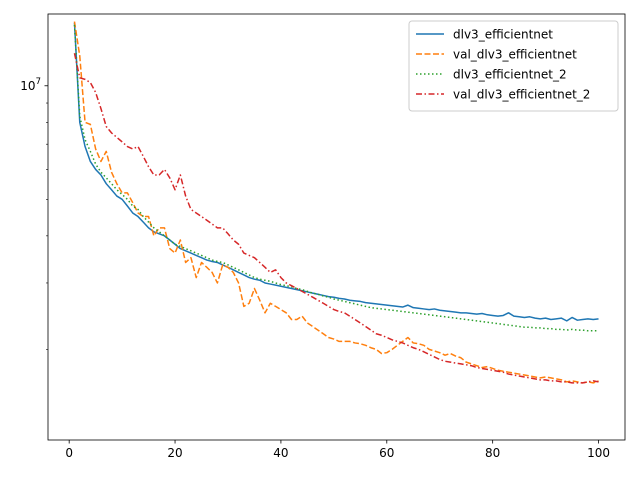 The image size is (640, 480). I want to click on x-tick-label: 100, so click(598, 453).